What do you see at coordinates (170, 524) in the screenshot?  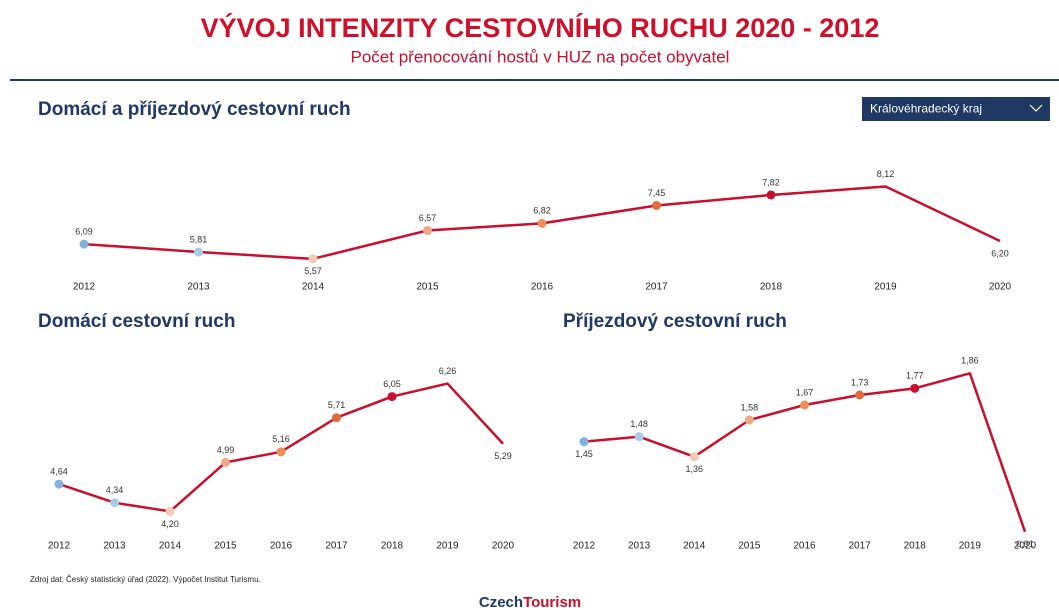 I see `data-label: 4,20` at bounding box center [170, 524].